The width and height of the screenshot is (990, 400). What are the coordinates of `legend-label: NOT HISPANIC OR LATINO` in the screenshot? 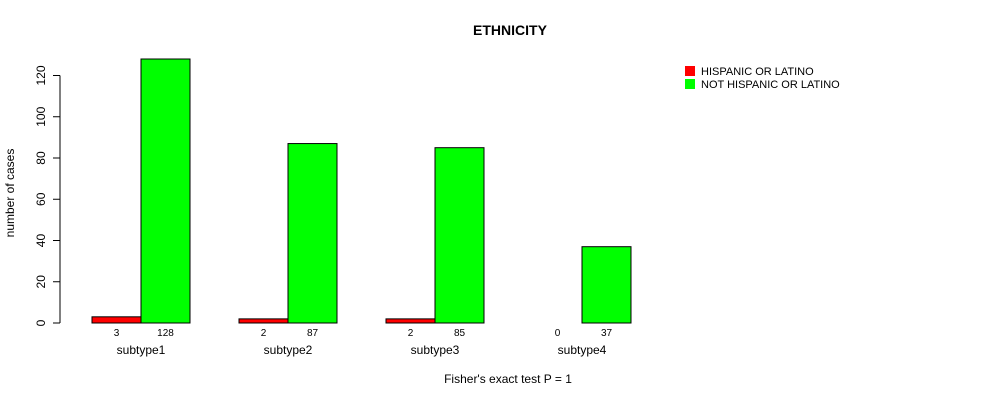 It's located at (770, 85).